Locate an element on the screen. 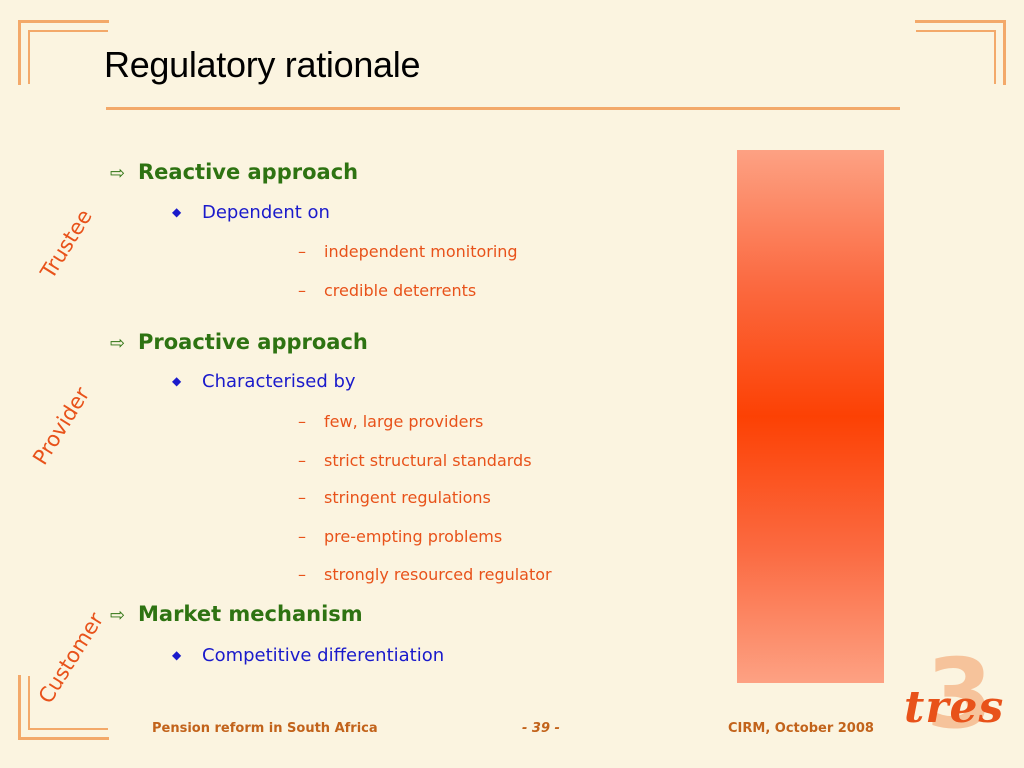 This screenshot has width=1024, height=768. list-item: – strict structural standards is located at coordinates (415, 460).